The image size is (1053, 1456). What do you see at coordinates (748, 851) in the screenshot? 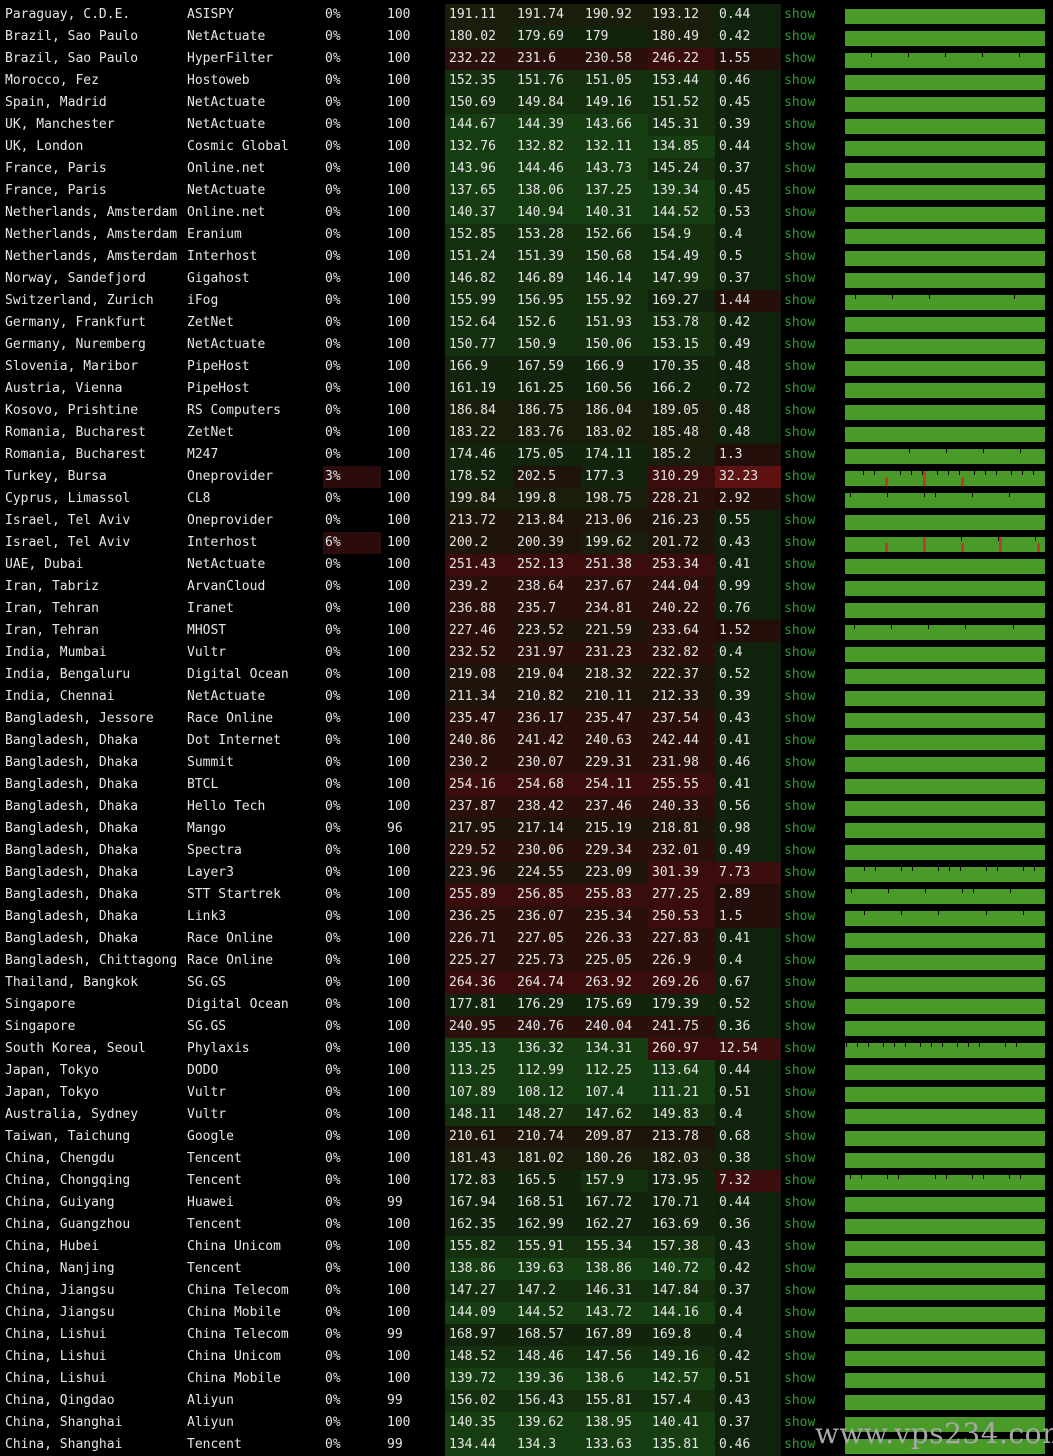
I see `stdev-cell: 0.49` at bounding box center [748, 851].